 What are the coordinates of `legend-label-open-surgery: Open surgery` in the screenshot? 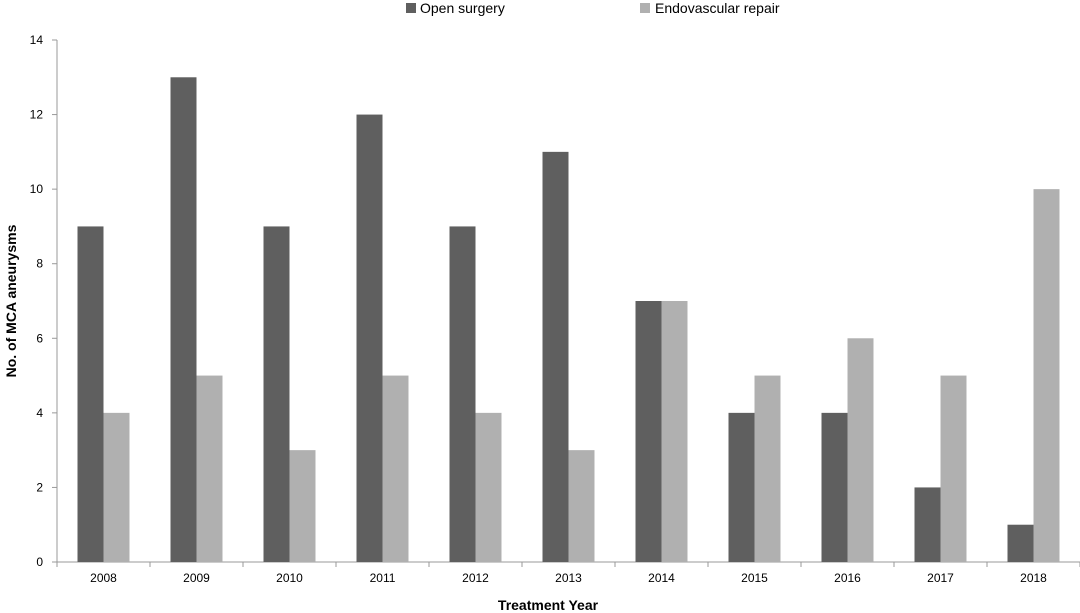 It's located at (462, 8).